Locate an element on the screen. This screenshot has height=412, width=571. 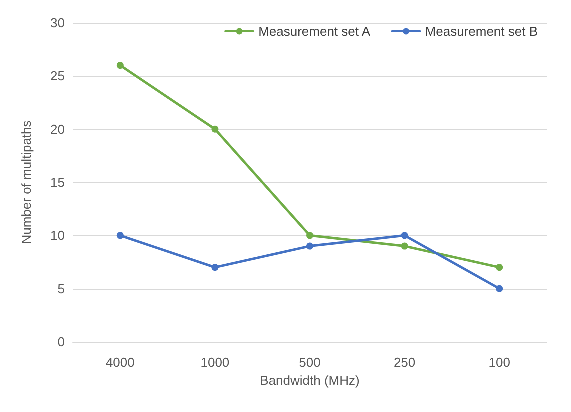
y-tick-label: 30 is located at coordinates (57, 23).